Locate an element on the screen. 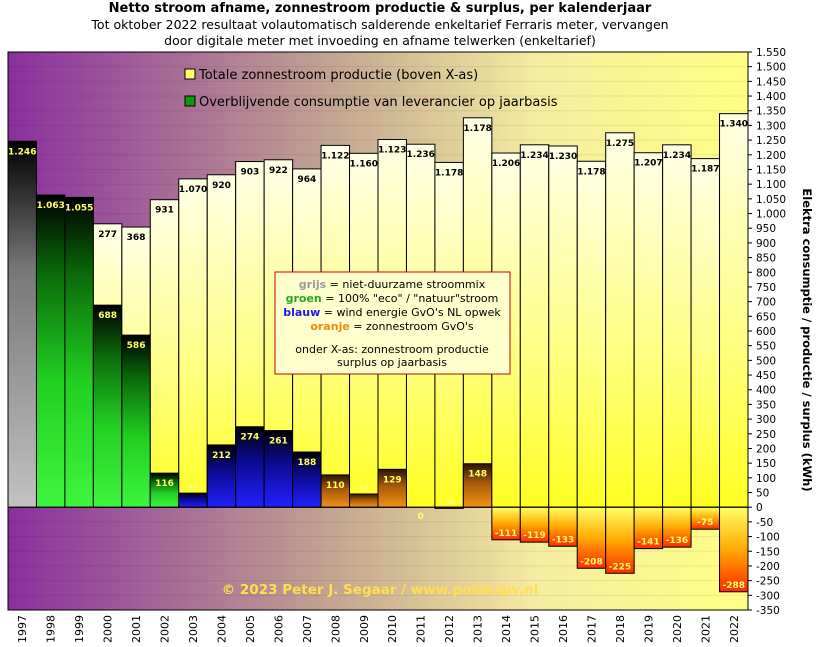 Image resolution: width=818 pixels, height=647 pixels. y-tick-label: -100 is located at coordinates (768, 538).